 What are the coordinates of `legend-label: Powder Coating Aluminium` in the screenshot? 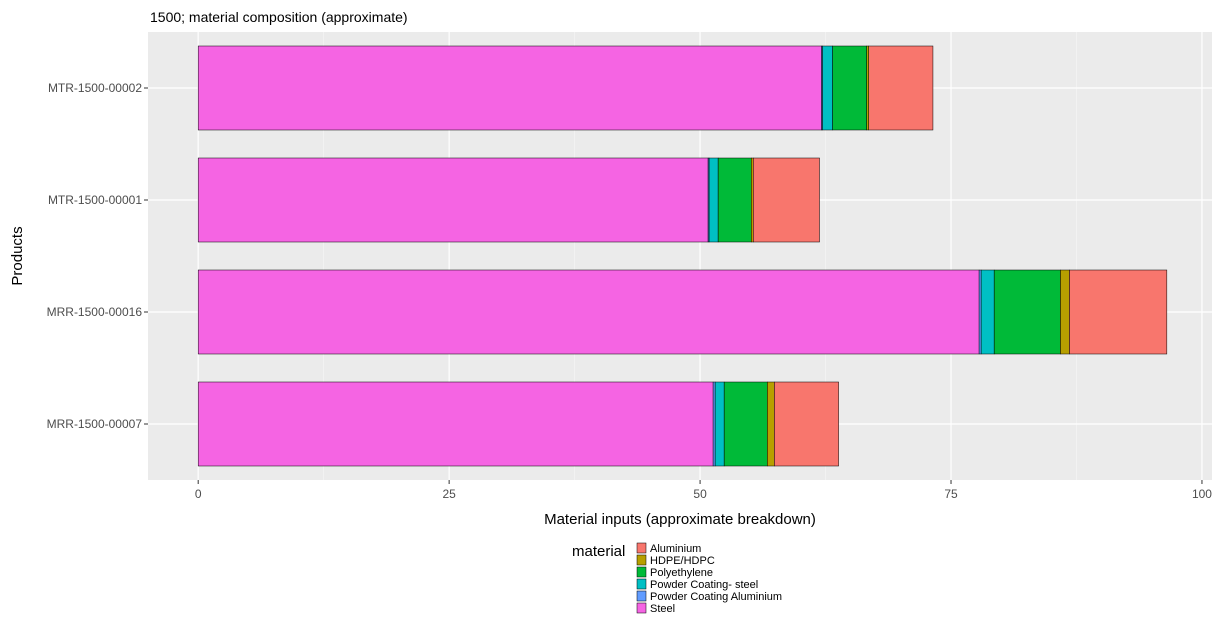 It's located at (716, 597).